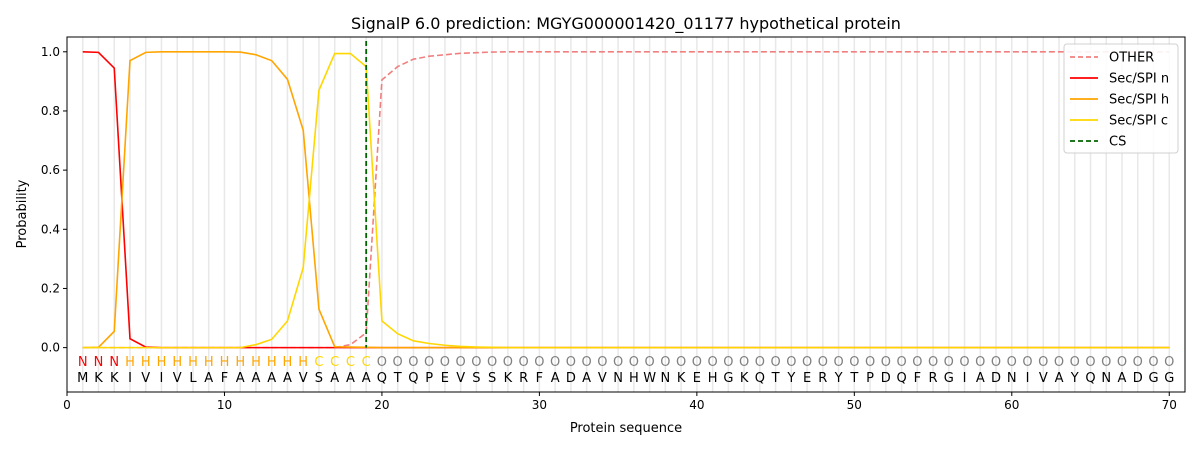 The image size is (1200, 454). What do you see at coordinates (1138, 121) in the screenshot?
I see `legend-entry: Sec/SPI c` at bounding box center [1138, 121].